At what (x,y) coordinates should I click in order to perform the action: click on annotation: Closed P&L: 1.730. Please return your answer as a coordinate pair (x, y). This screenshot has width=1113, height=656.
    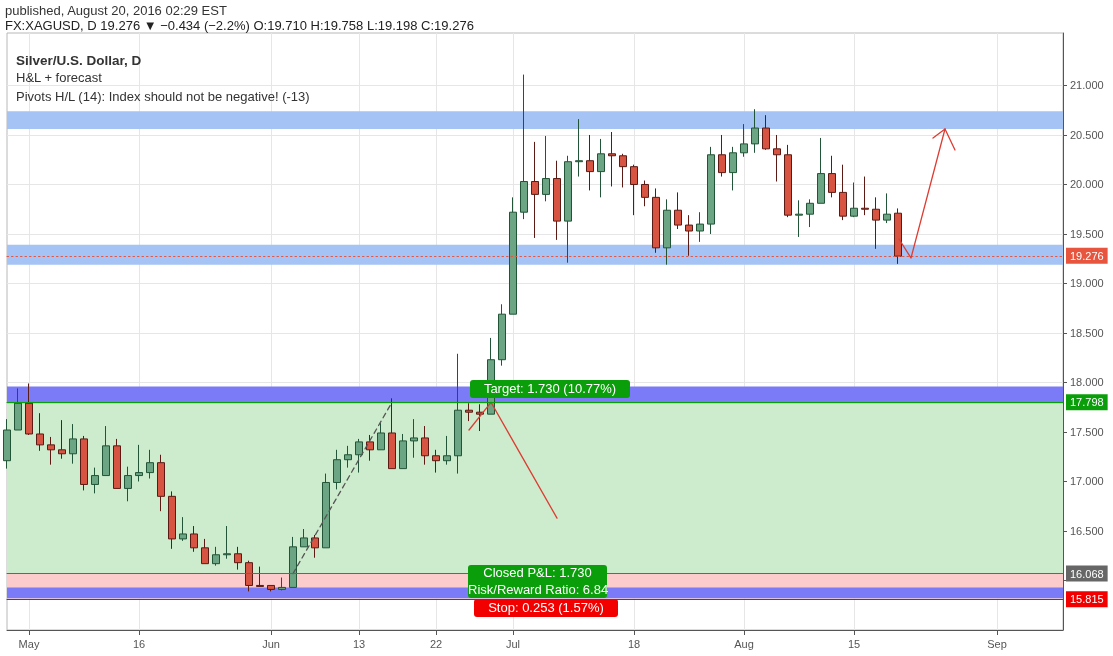
    Looking at the image, I should click on (537, 573).